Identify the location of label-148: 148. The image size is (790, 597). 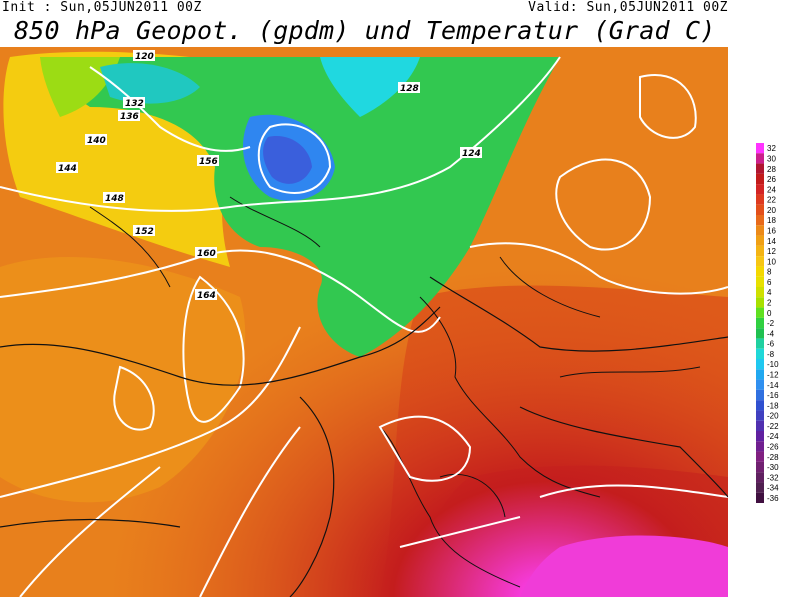
(114, 199).